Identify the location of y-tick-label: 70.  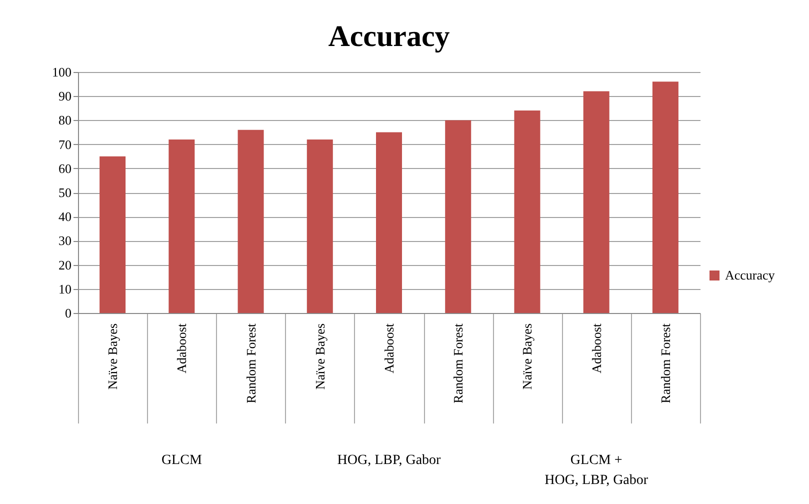
(65, 144).